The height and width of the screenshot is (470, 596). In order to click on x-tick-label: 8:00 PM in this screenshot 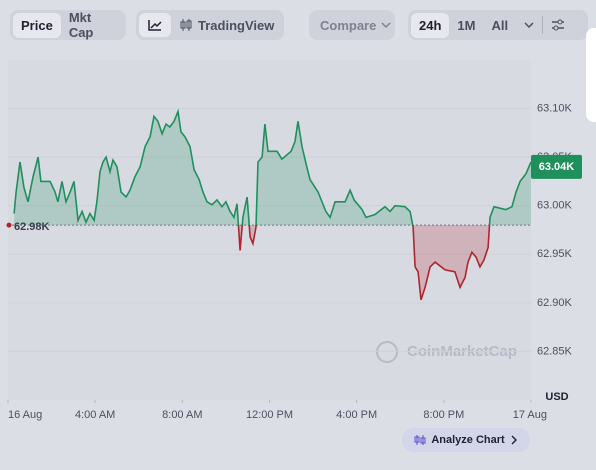, I will do `click(443, 415)`.